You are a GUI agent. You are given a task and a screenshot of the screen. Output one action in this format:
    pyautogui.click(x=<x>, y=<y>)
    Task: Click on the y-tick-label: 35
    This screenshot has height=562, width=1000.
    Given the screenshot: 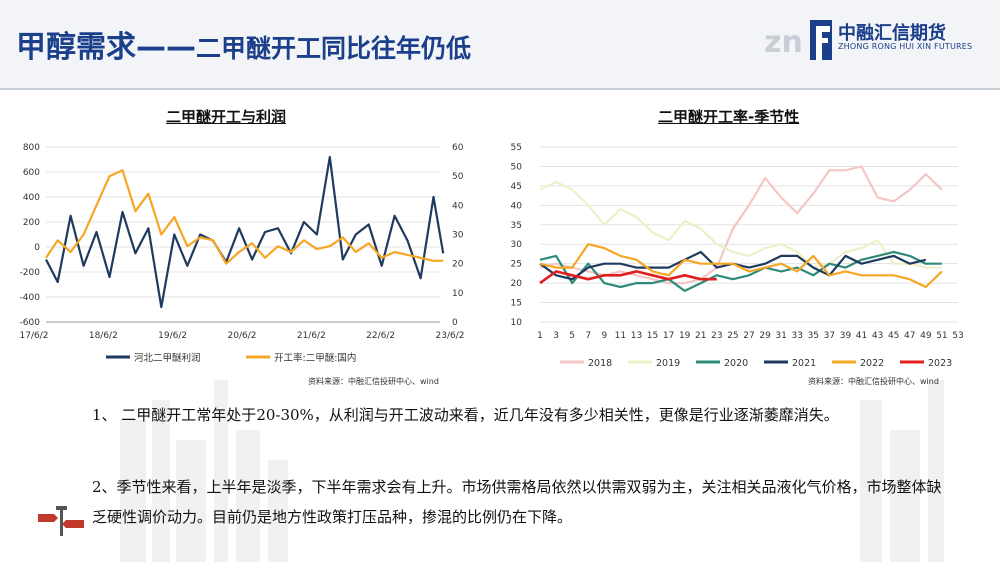 What is the action you would take?
    pyautogui.click(x=516, y=226)
    